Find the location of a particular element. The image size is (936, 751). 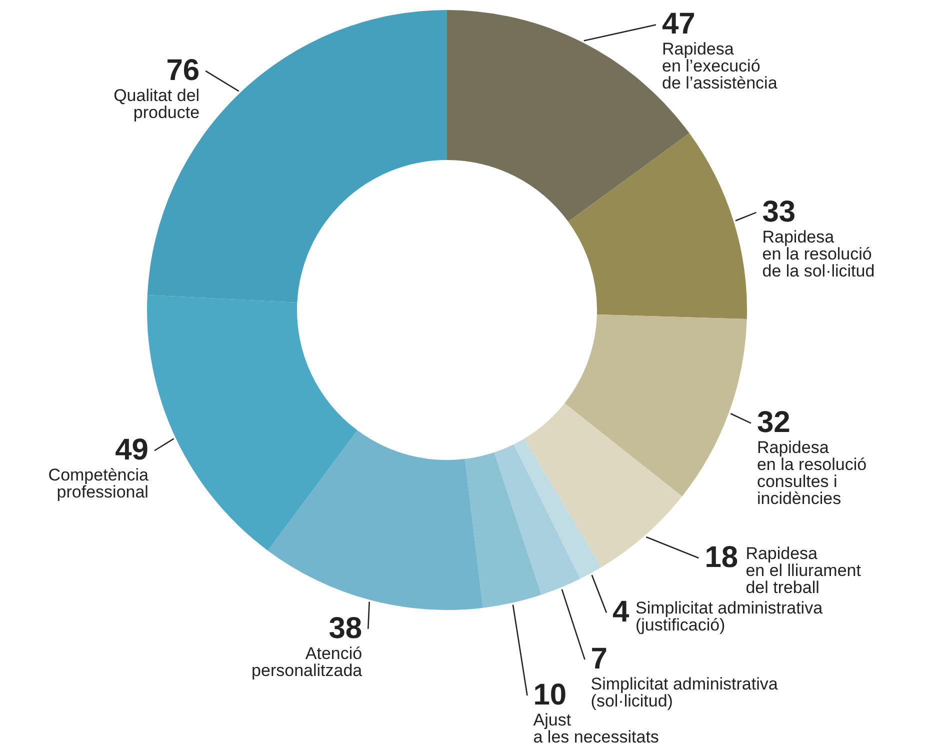

data-label: 33 is located at coordinates (779, 211).